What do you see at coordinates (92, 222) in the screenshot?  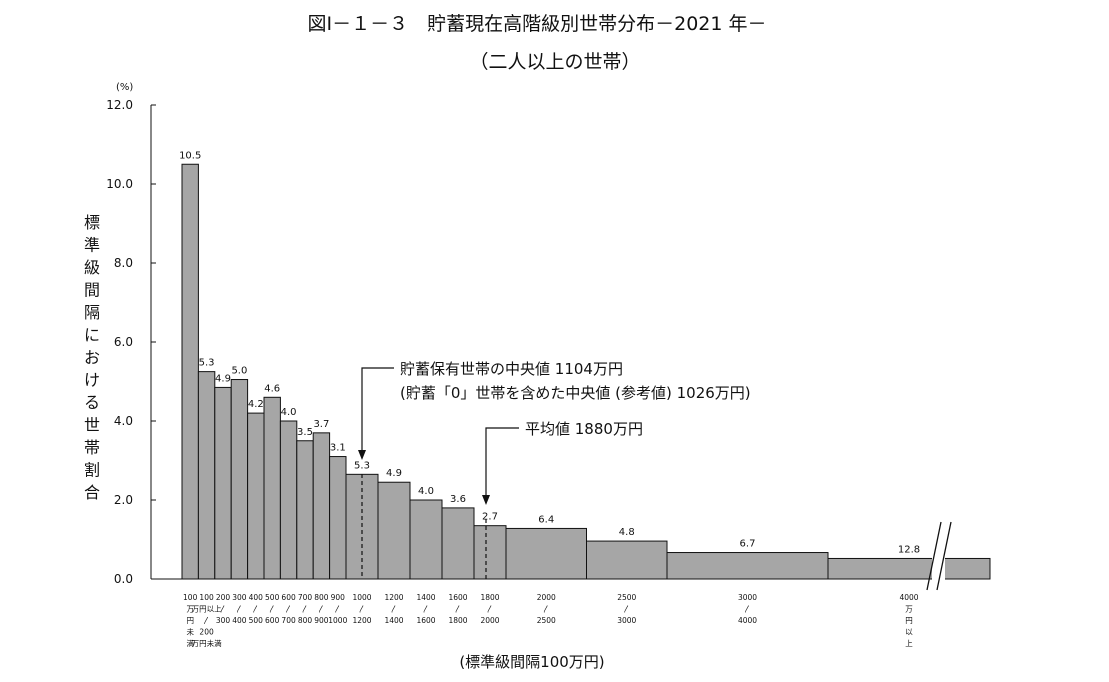 I see `y-axis-label-char: 標` at bounding box center [92, 222].